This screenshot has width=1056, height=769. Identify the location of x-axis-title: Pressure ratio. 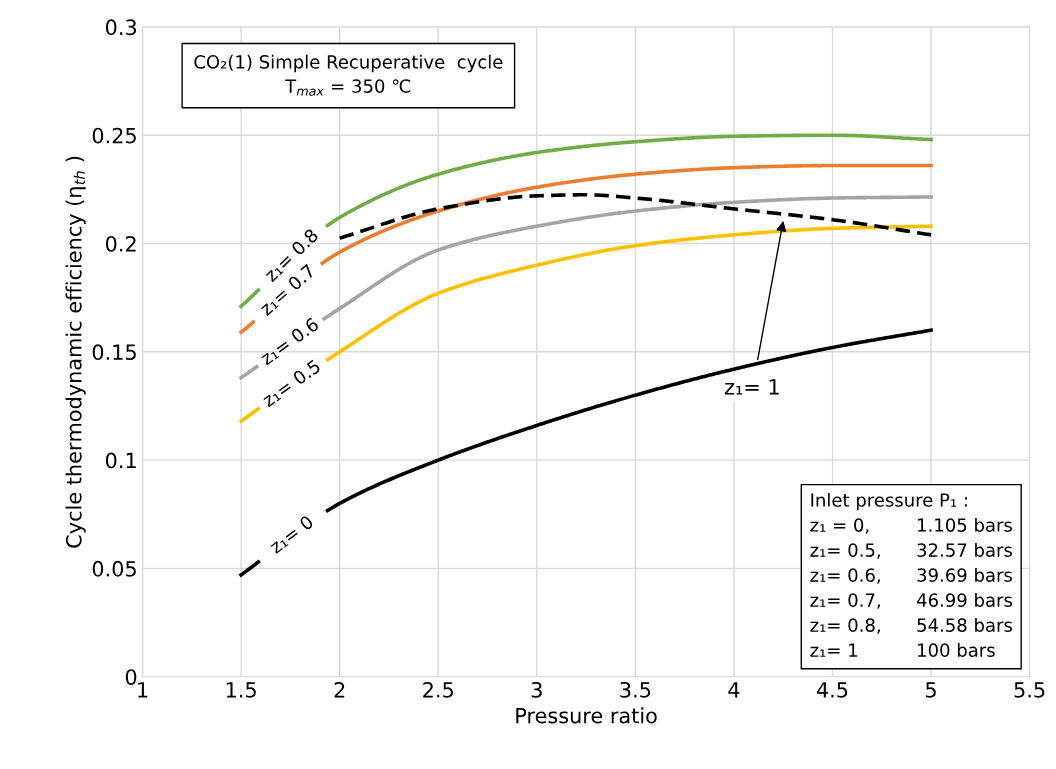
(586, 715).